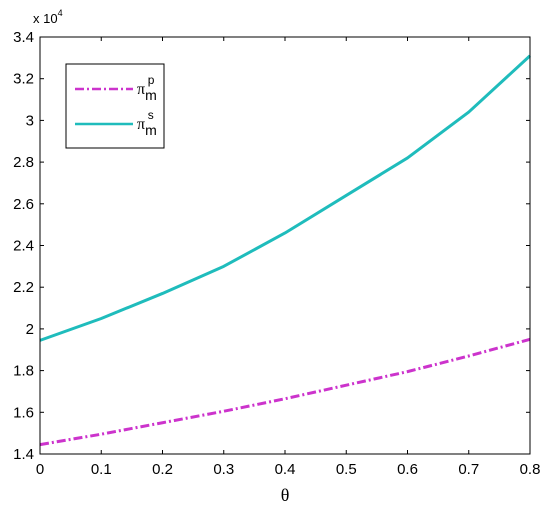 Image resolution: width=550 pixels, height=508 pixels. I want to click on legend: πmp πms, so click(115, 106).